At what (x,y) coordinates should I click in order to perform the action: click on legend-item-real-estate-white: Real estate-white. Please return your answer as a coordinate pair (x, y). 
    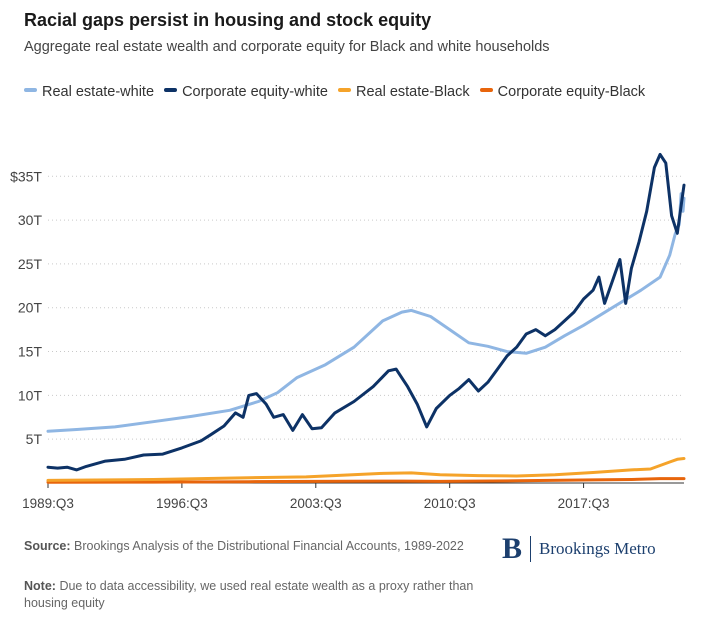
    Looking at the image, I should click on (89, 92).